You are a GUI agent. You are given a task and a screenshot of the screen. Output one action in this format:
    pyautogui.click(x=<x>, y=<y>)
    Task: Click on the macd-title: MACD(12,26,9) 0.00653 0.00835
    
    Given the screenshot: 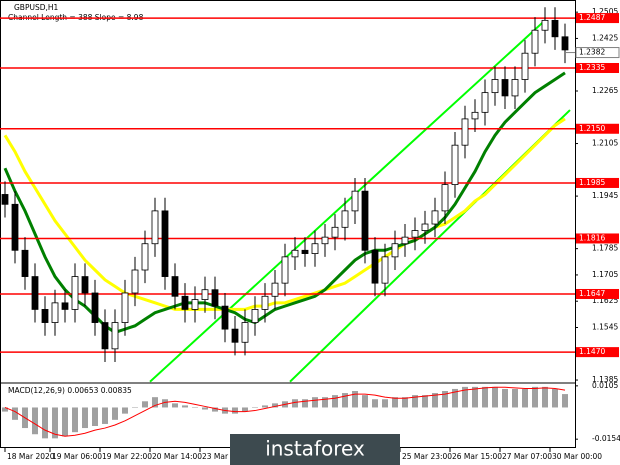 What is the action you would take?
    pyautogui.click(x=70, y=390)
    